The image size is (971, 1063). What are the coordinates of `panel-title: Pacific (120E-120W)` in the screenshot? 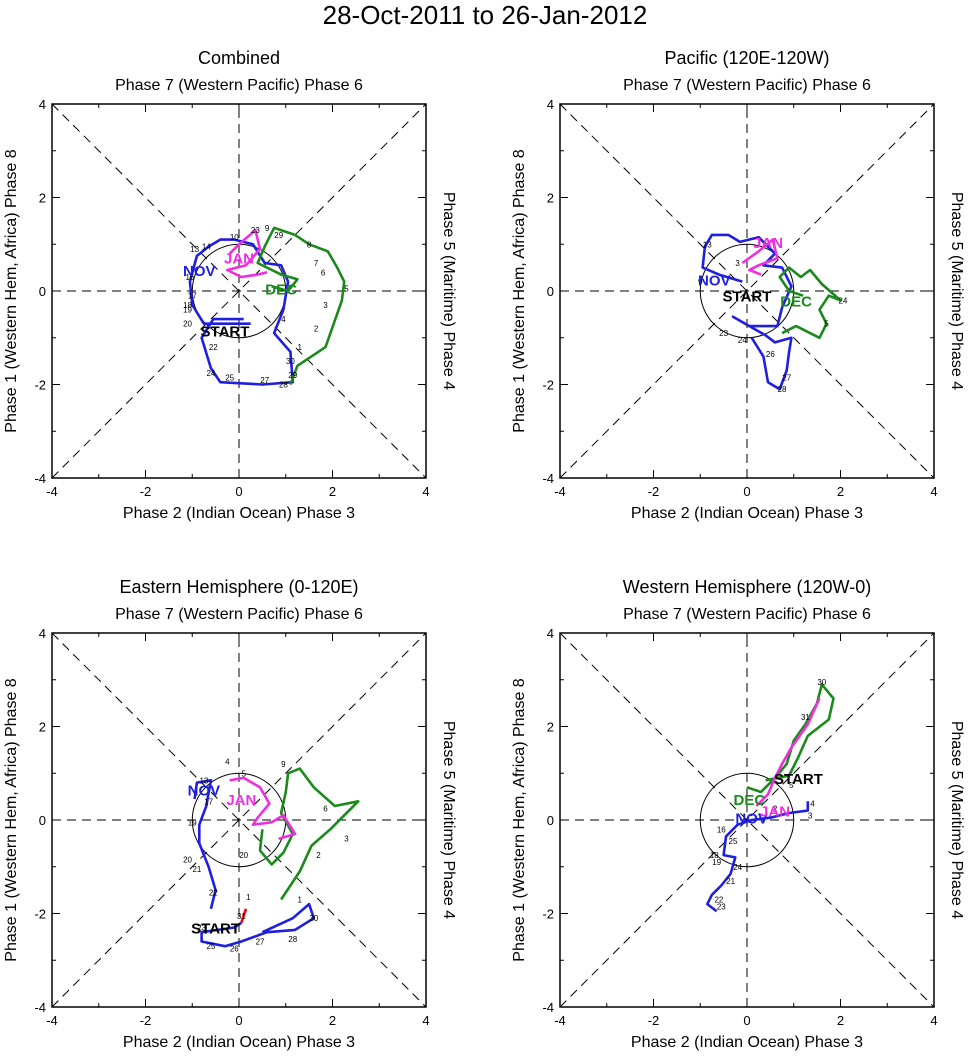 It's located at (746, 58).